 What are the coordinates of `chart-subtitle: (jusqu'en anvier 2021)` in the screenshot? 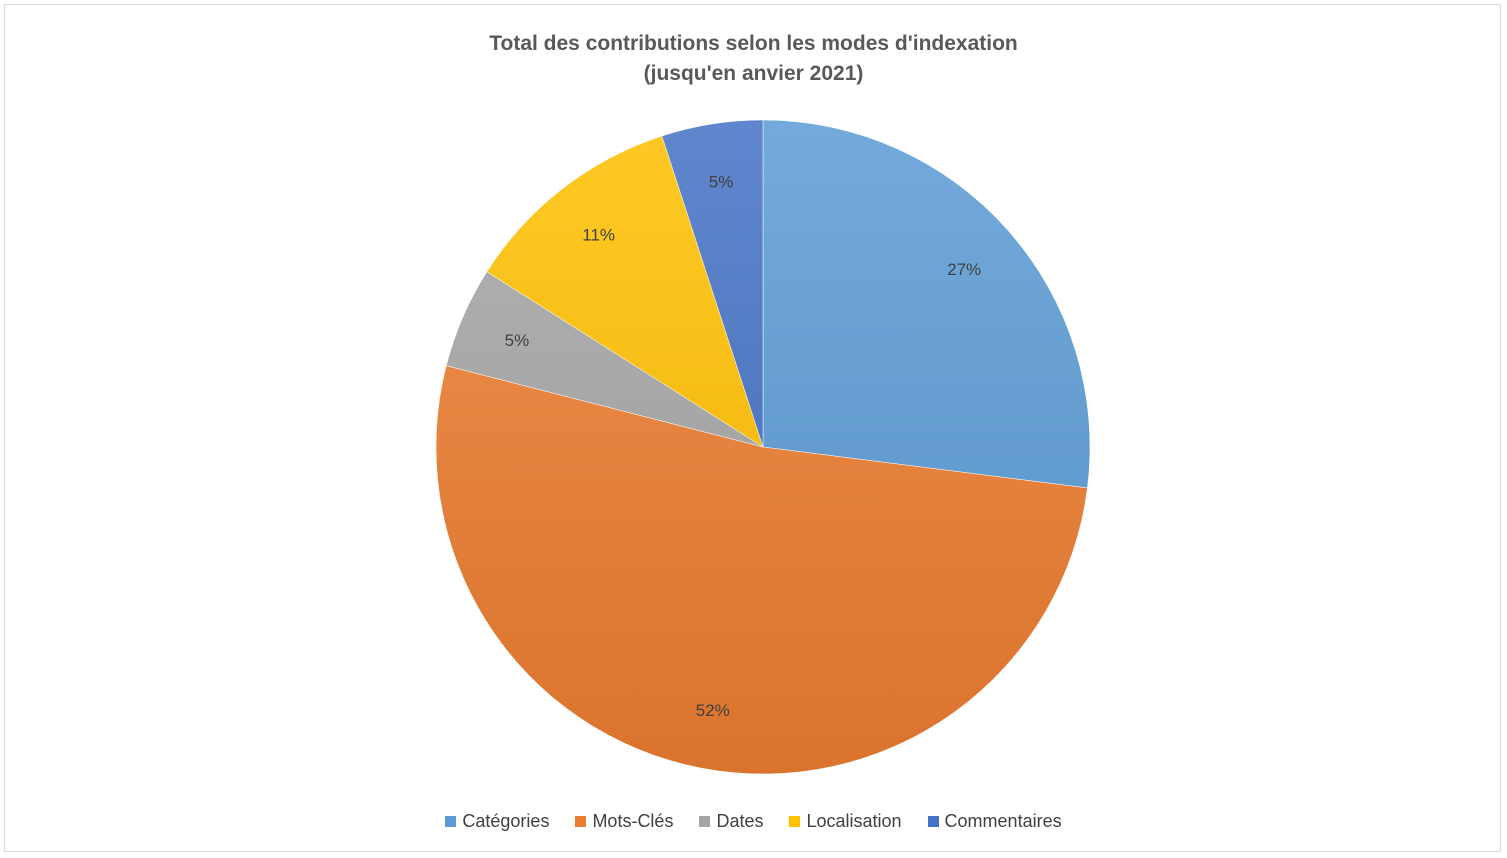 It's located at (753, 73).